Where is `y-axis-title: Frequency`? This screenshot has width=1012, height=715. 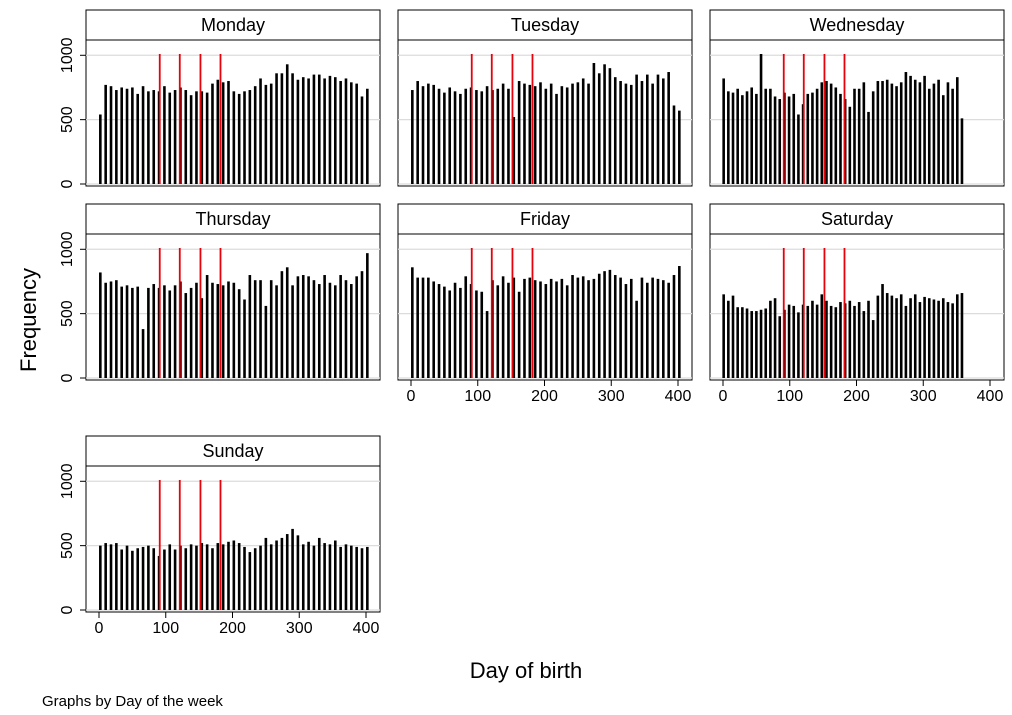
y-axis-title: Frequency is located at coordinates (28, 320).